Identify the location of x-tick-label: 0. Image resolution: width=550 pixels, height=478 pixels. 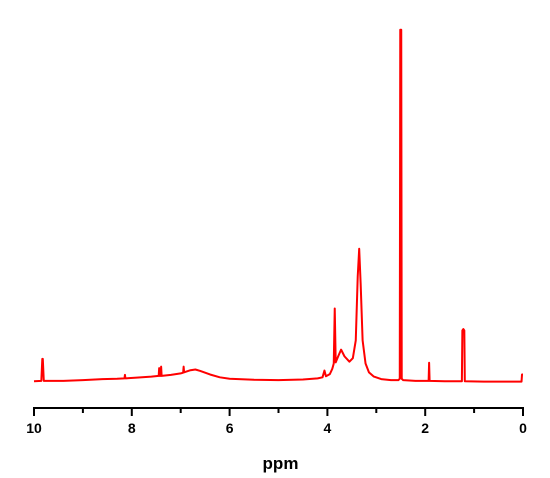
(523, 428).